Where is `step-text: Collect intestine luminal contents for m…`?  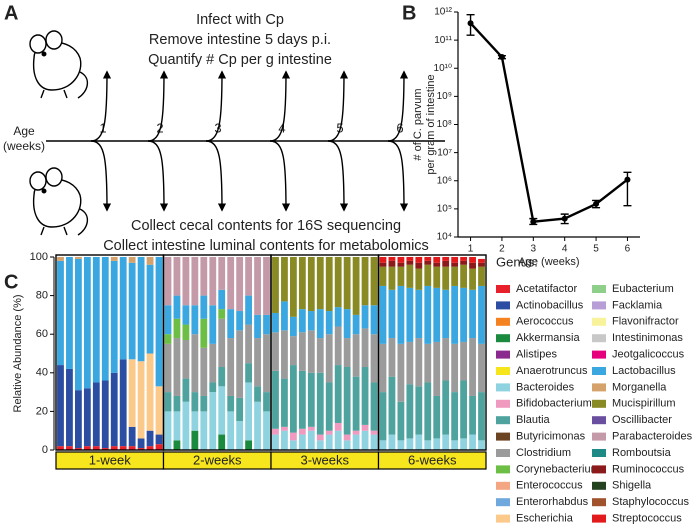
step-text: Collect intestine luminal contents for m… is located at coordinates (266, 246).